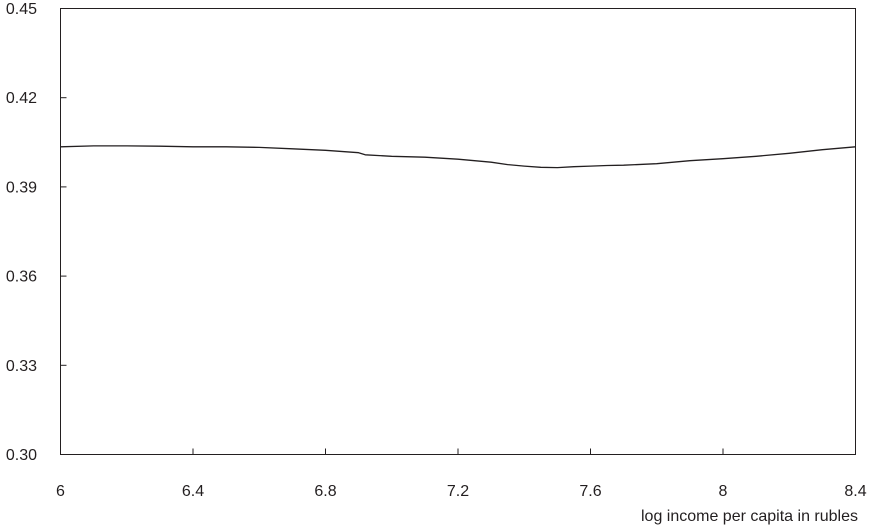 The width and height of the screenshot is (875, 528). Describe the element at coordinates (21, 98) in the screenshot. I see `y-tick-label: 0.42` at that location.